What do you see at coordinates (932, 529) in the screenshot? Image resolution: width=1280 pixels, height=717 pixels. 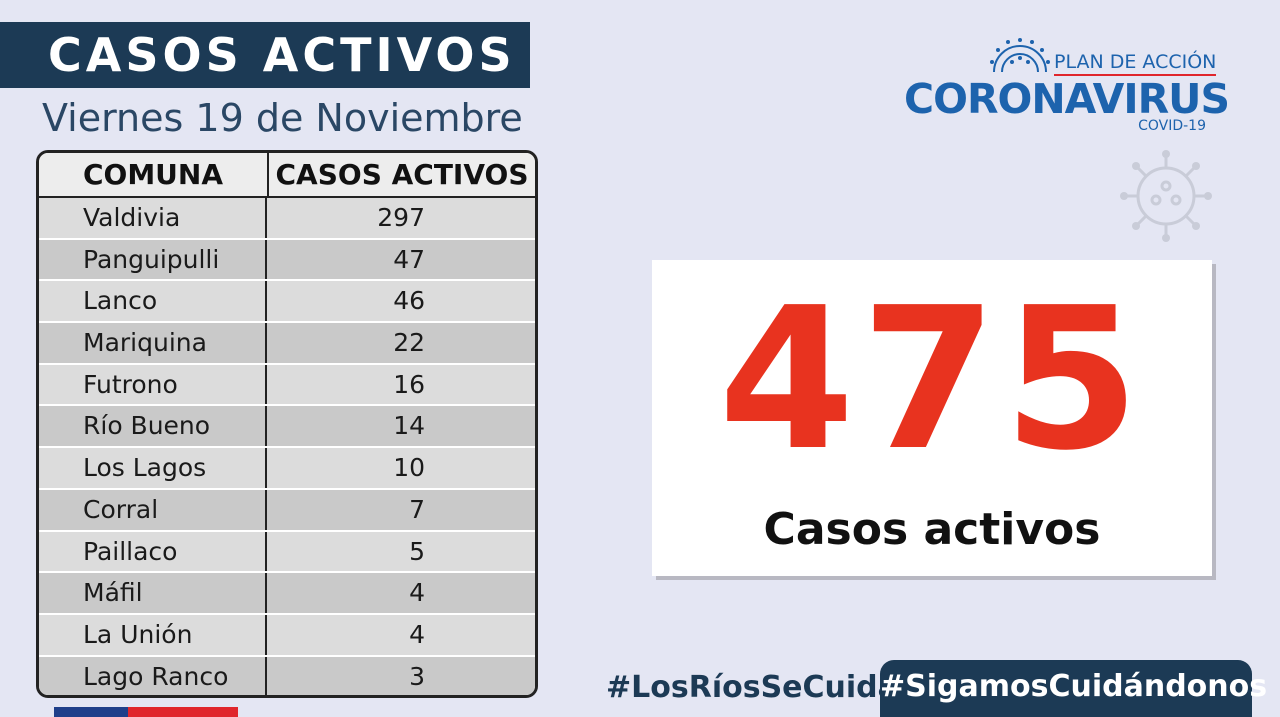 I see `total-cases-label: Casos activos` at bounding box center [932, 529].